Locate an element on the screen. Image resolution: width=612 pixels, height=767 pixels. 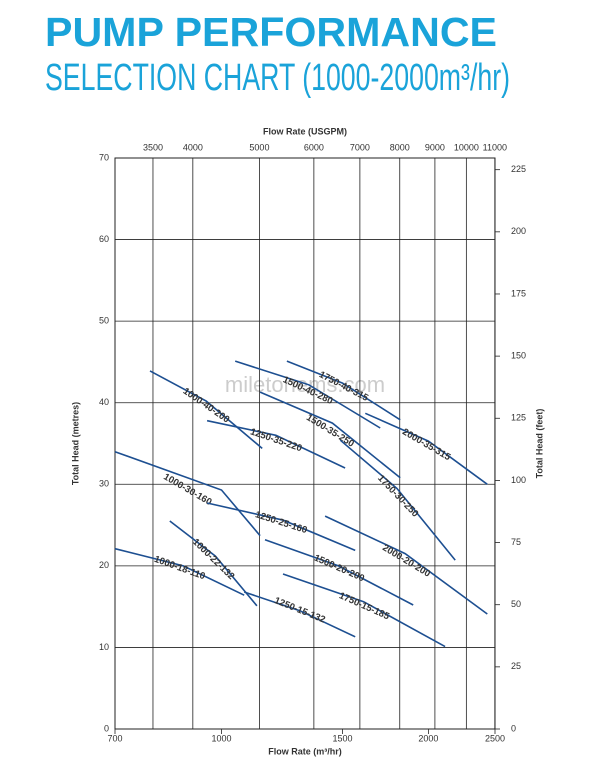
y2-tick-label: 75 is located at coordinates (516, 542).